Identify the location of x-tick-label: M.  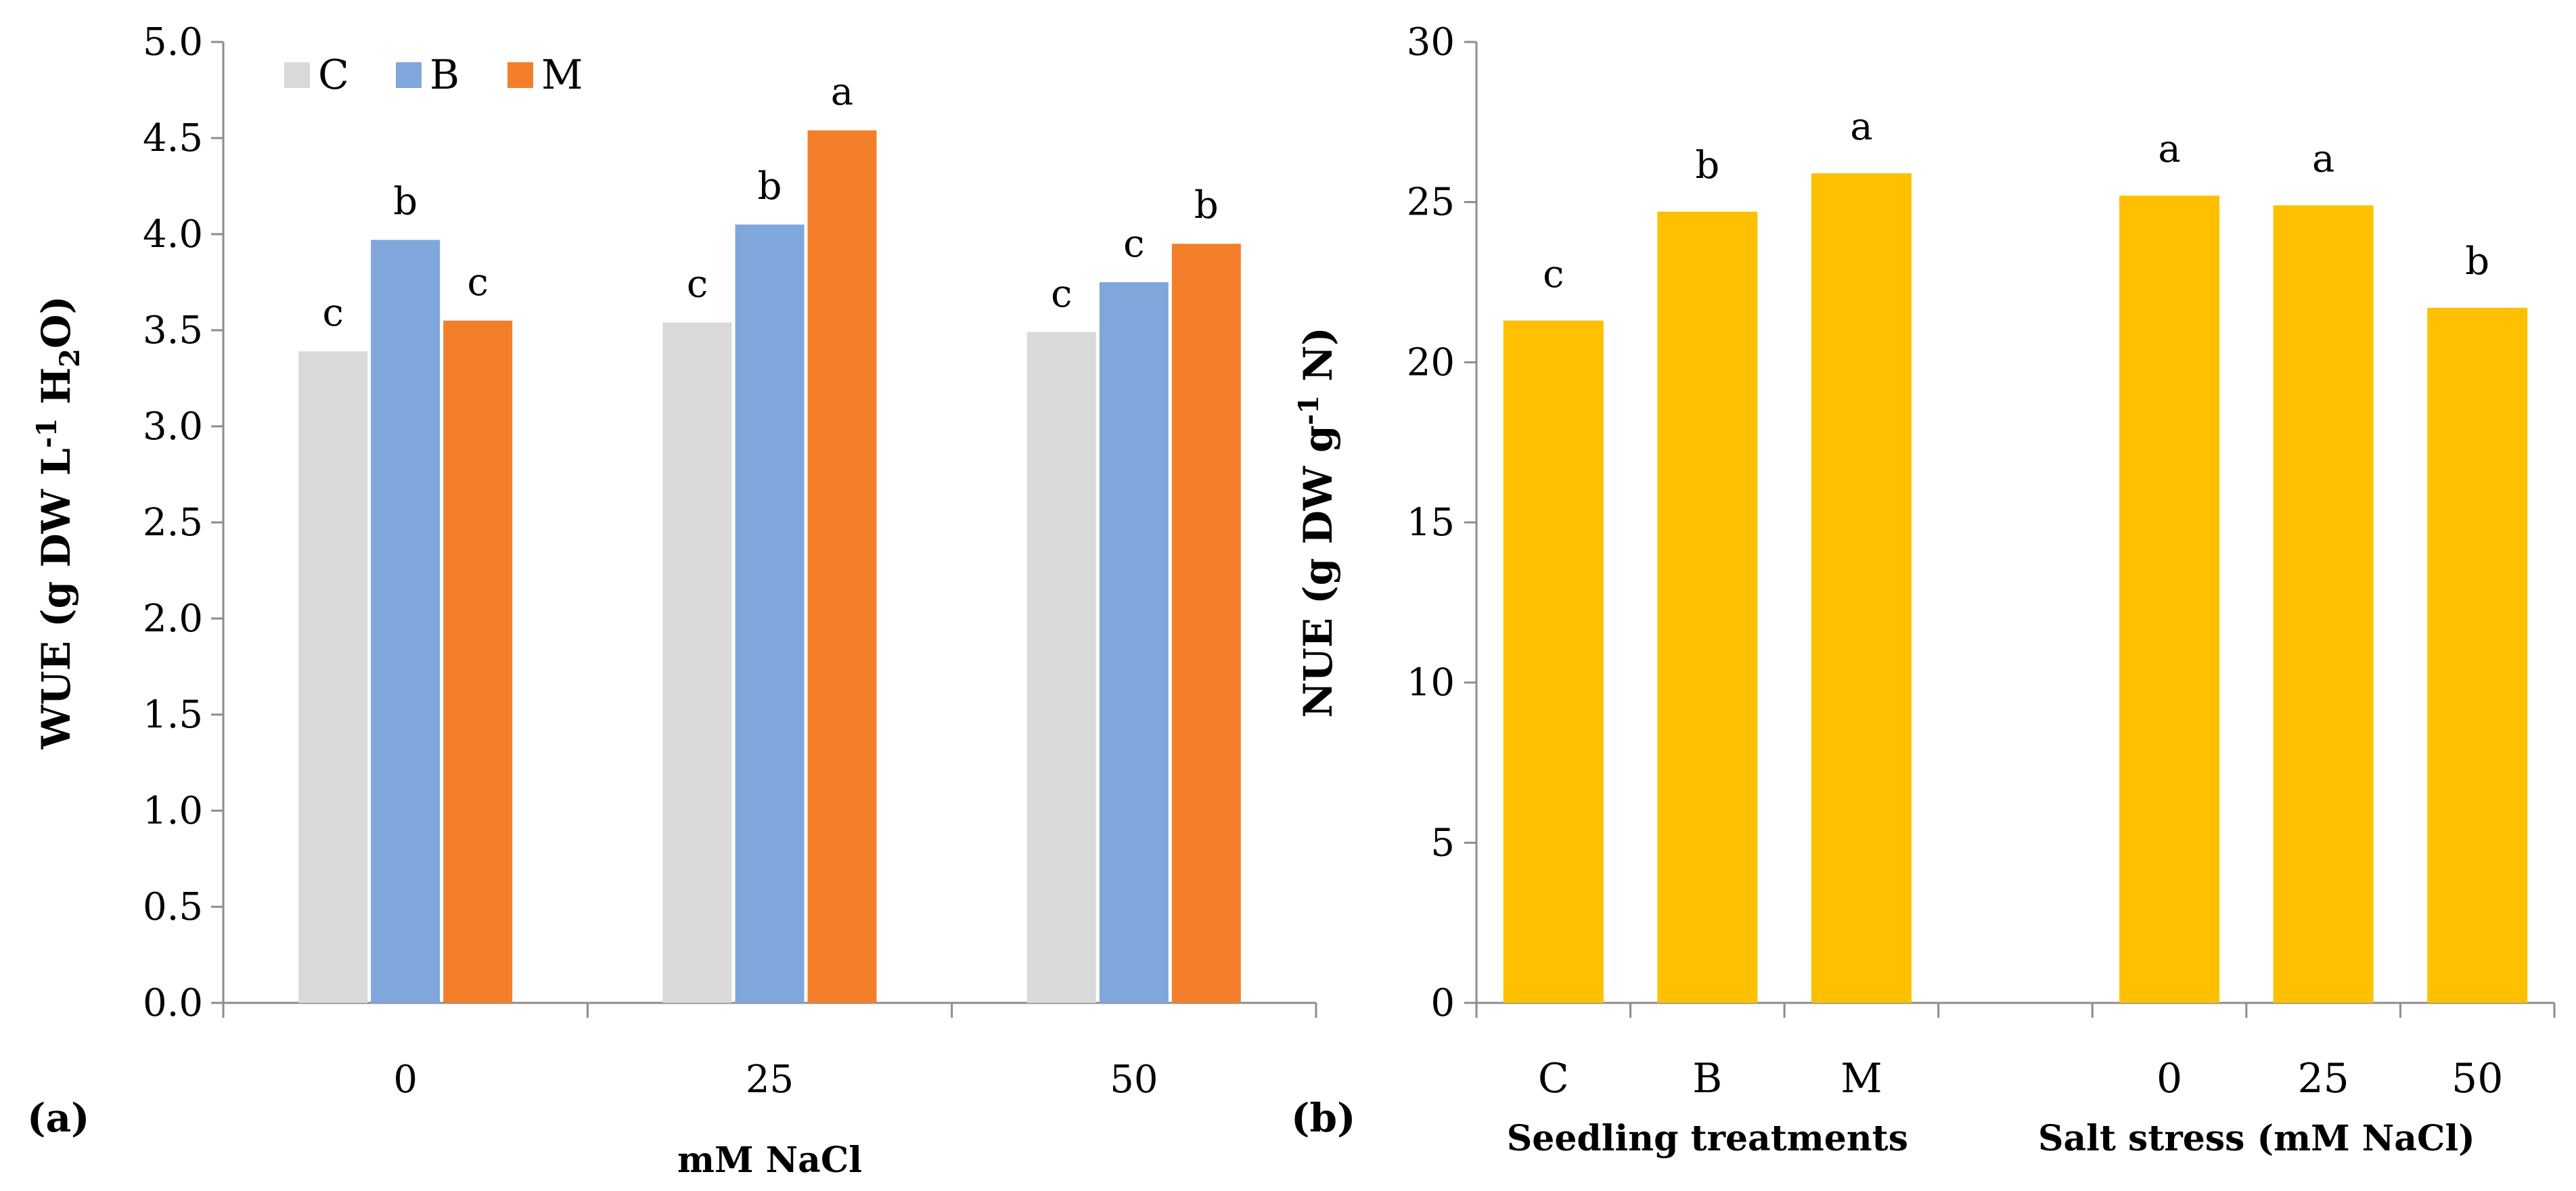
(1861, 1078).